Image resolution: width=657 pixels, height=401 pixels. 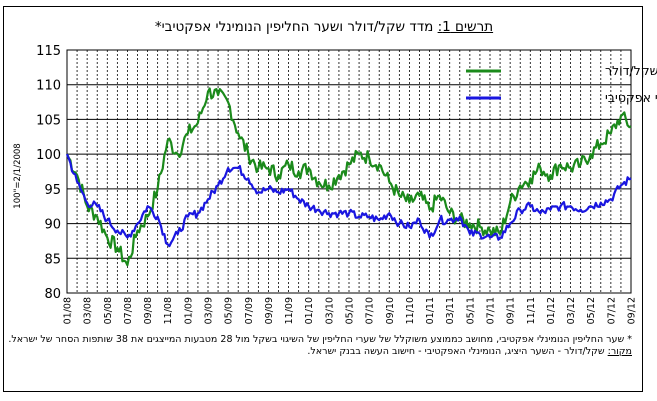 What do you see at coordinates (410, 310) in the screenshot?
I see `x-tick-label: 11/10` at bounding box center [410, 310].